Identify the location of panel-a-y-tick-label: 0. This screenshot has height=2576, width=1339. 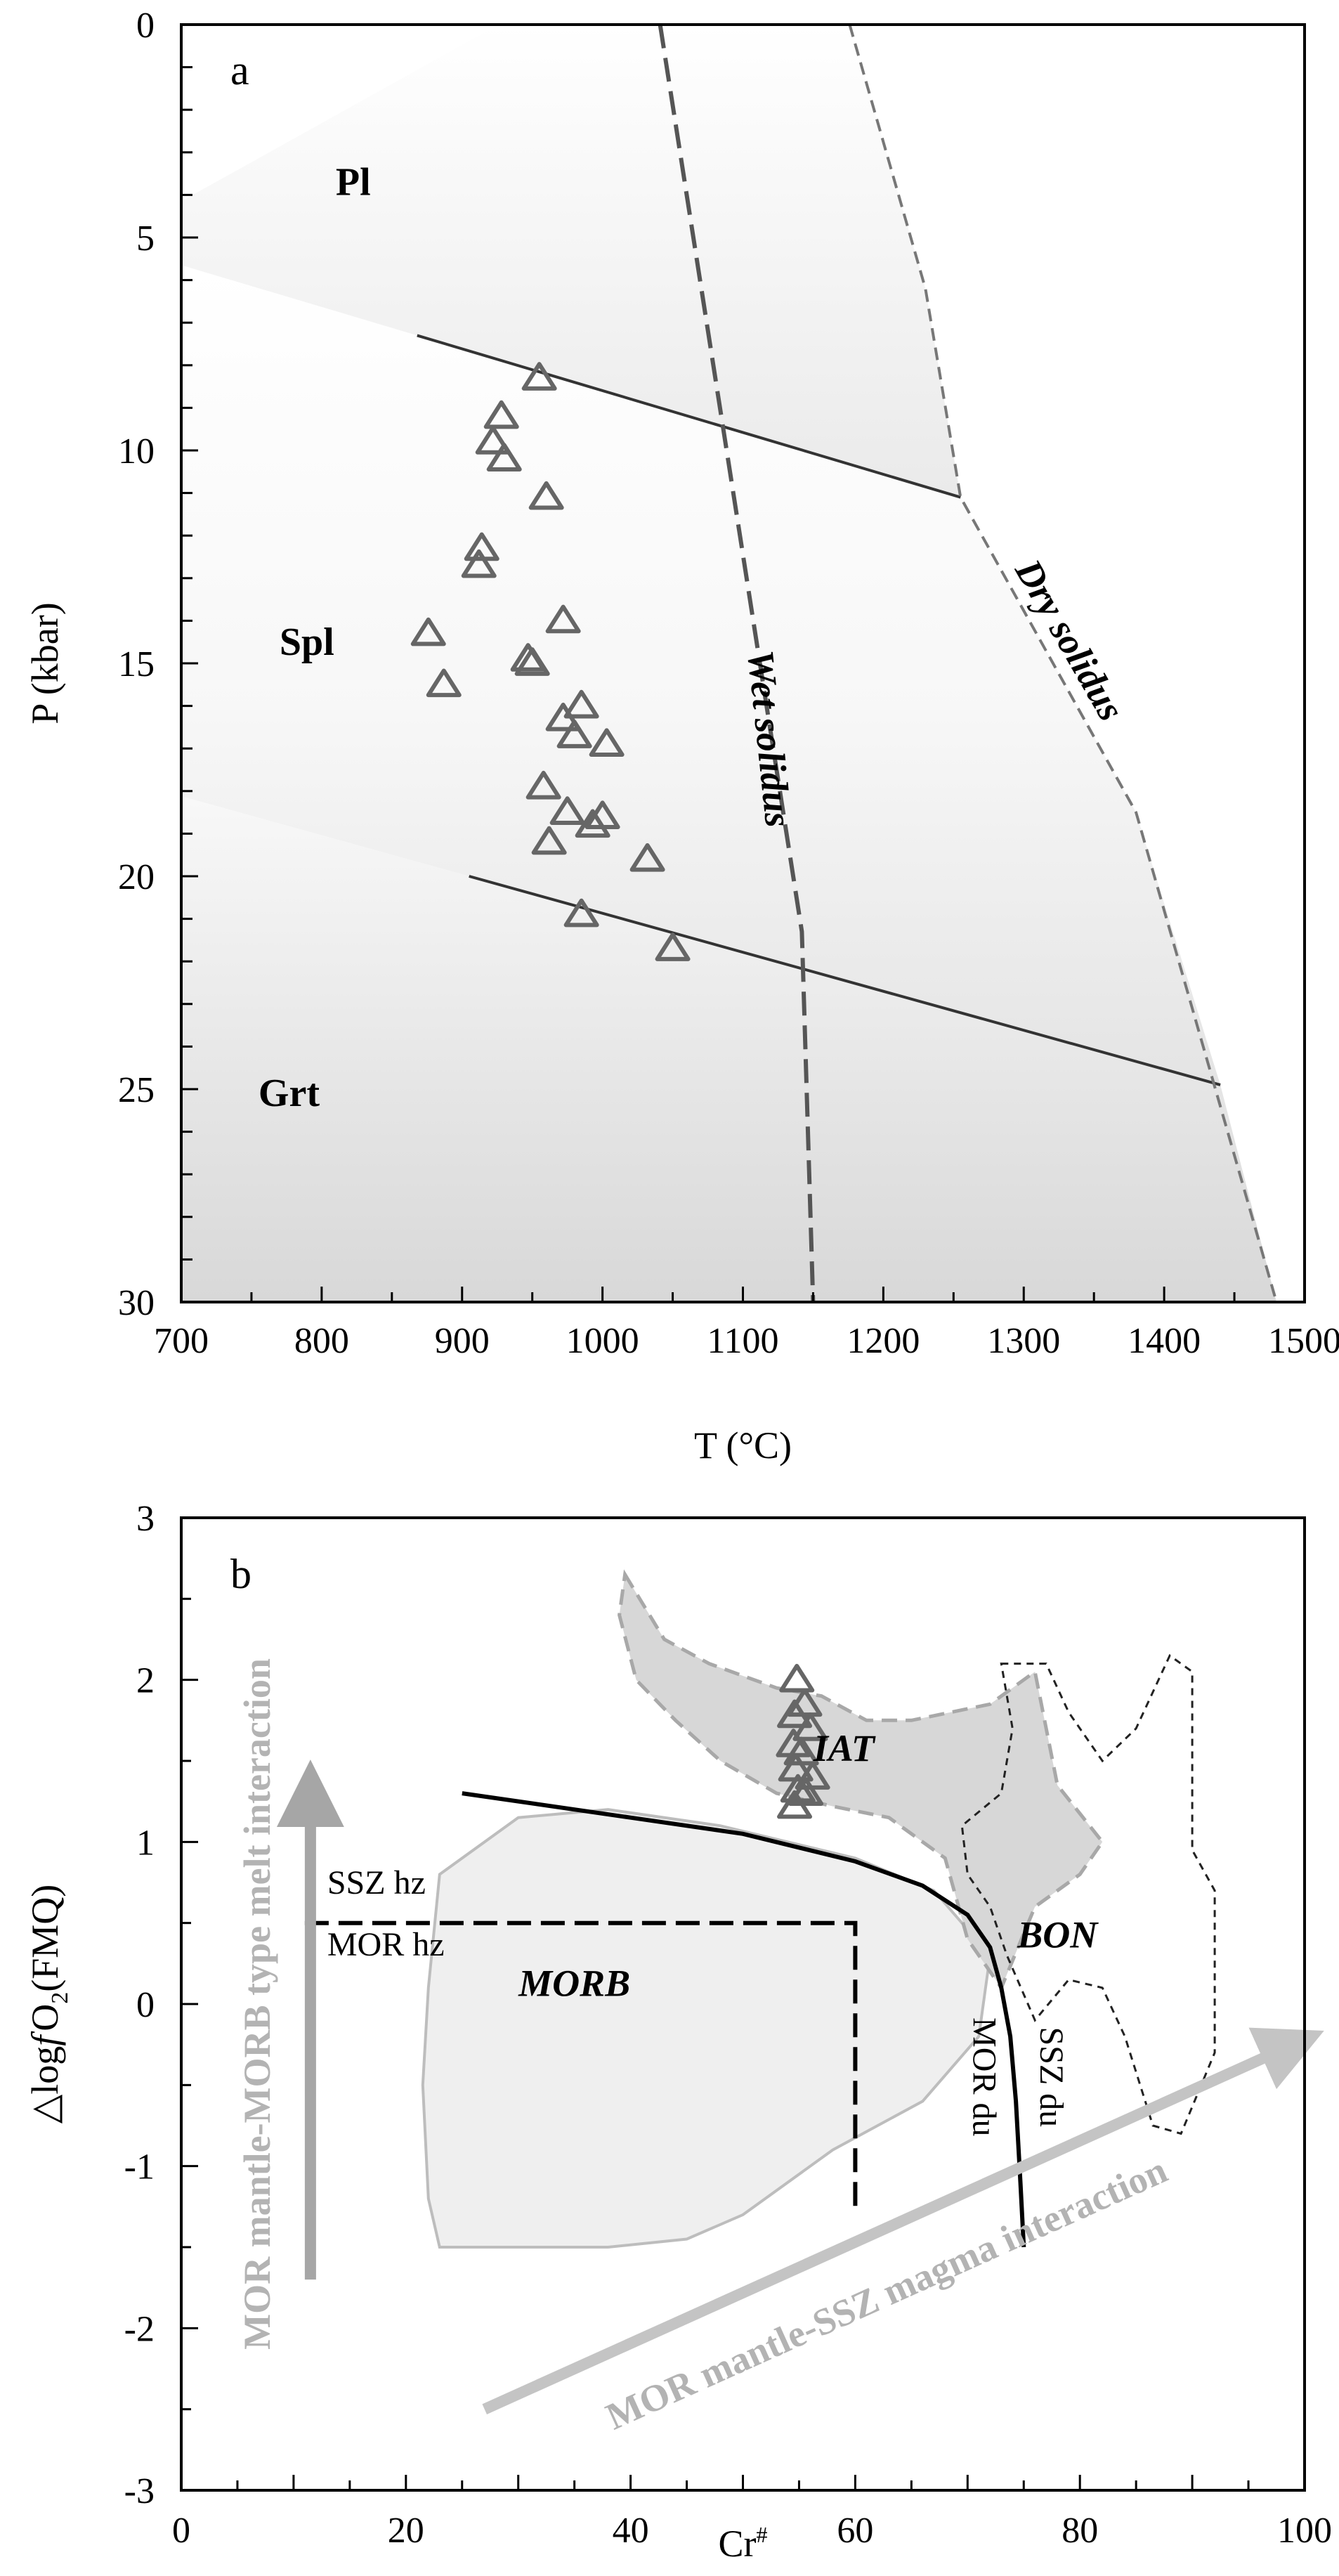
(145, 26).